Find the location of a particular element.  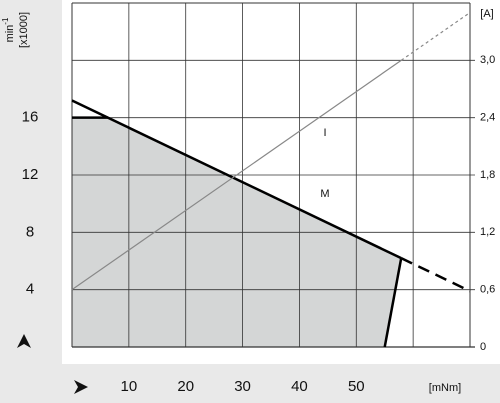

y2-label: [A] is located at coordinates (486, 14).